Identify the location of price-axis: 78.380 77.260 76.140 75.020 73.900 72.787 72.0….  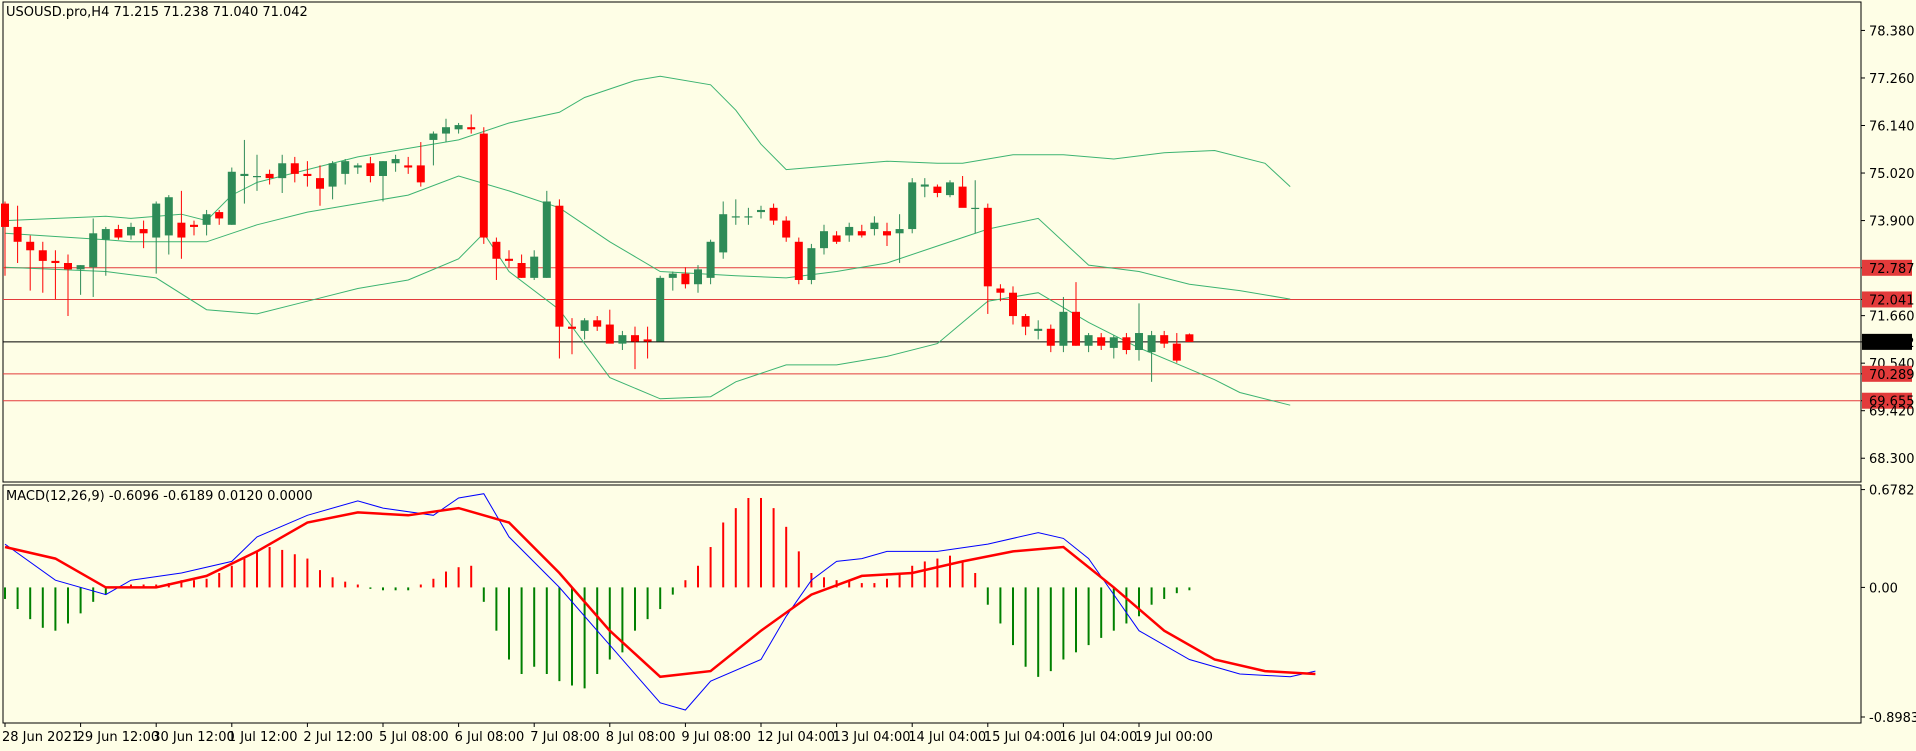
(1888, 245).